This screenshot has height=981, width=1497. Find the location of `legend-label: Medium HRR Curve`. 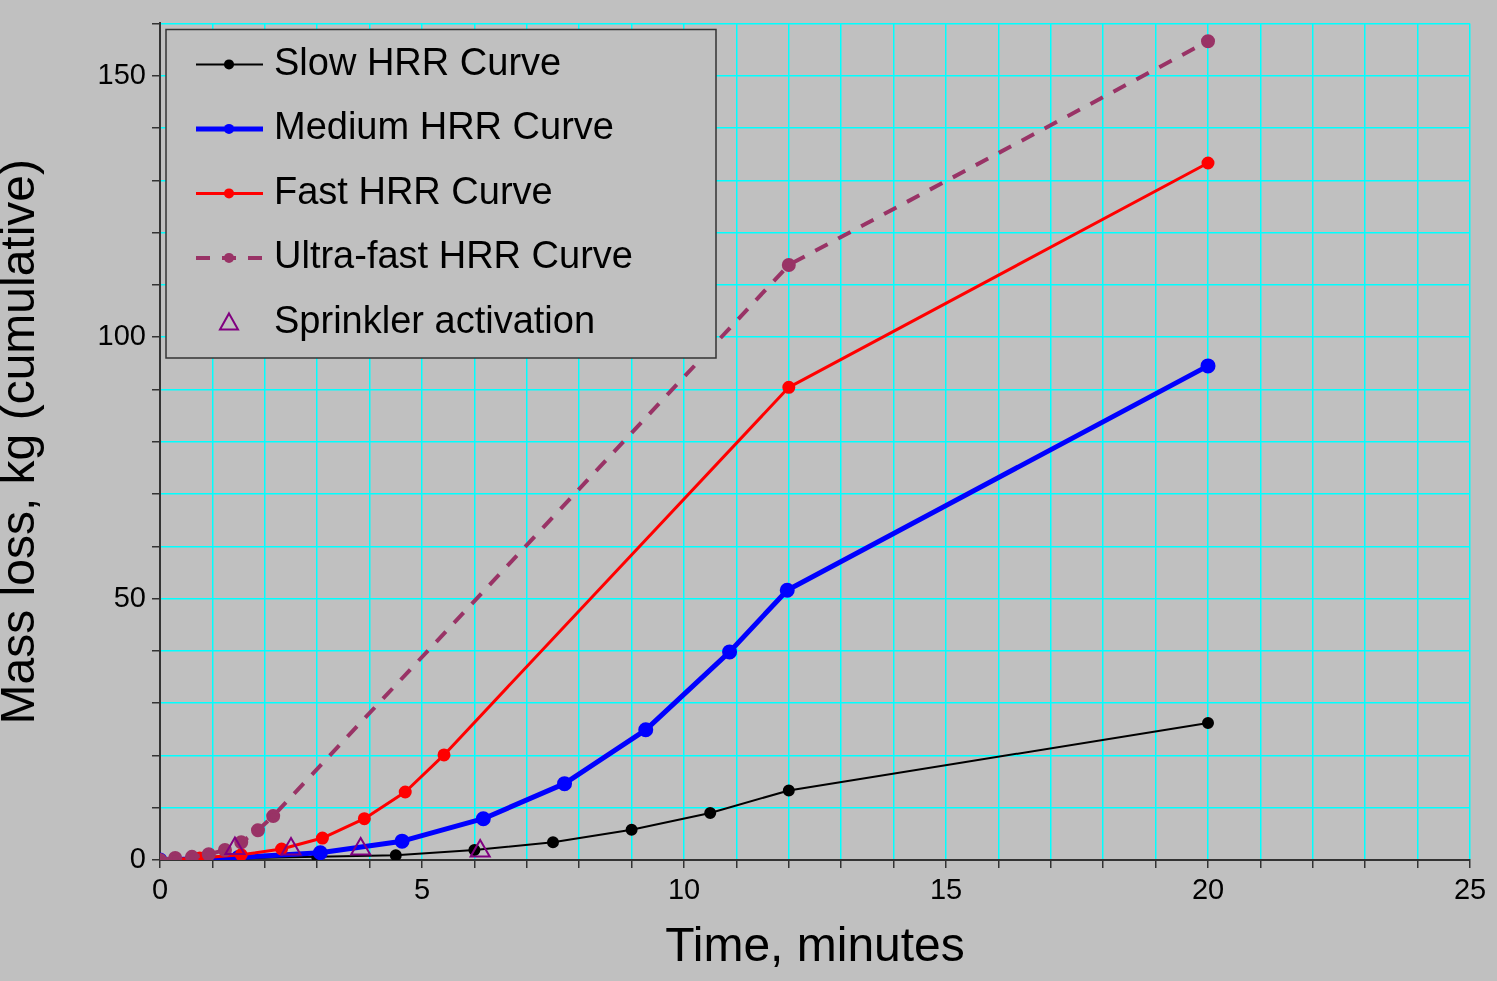

legend-label: Medium HRR Curve is located at coordinates (444, 126).